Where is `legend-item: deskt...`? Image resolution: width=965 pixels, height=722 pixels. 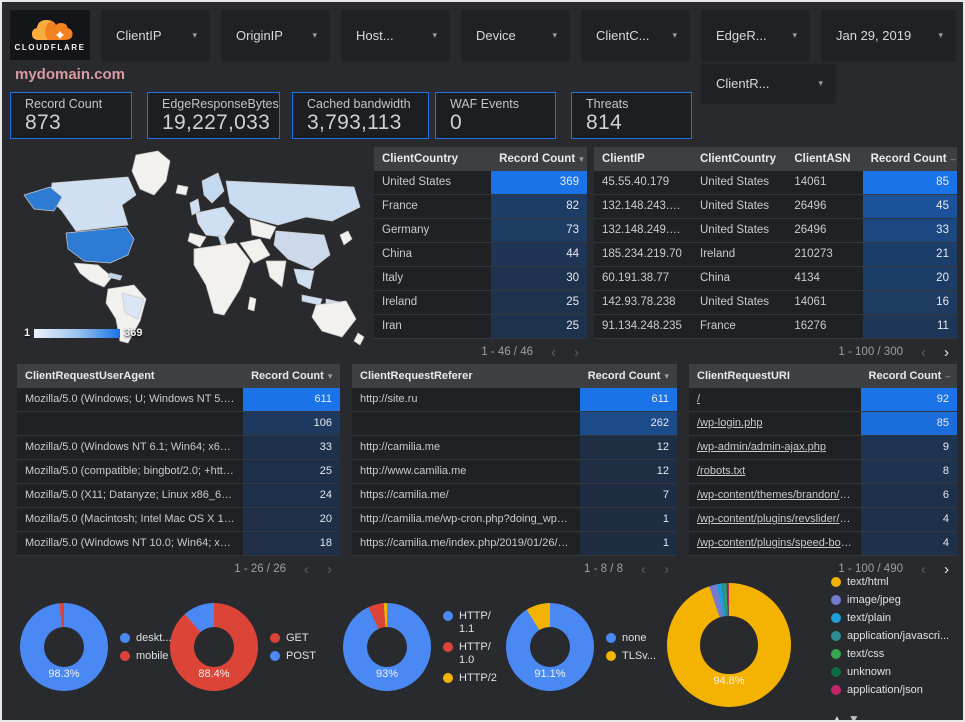 legend-item: deskt... is located at coordinates (145, 638).